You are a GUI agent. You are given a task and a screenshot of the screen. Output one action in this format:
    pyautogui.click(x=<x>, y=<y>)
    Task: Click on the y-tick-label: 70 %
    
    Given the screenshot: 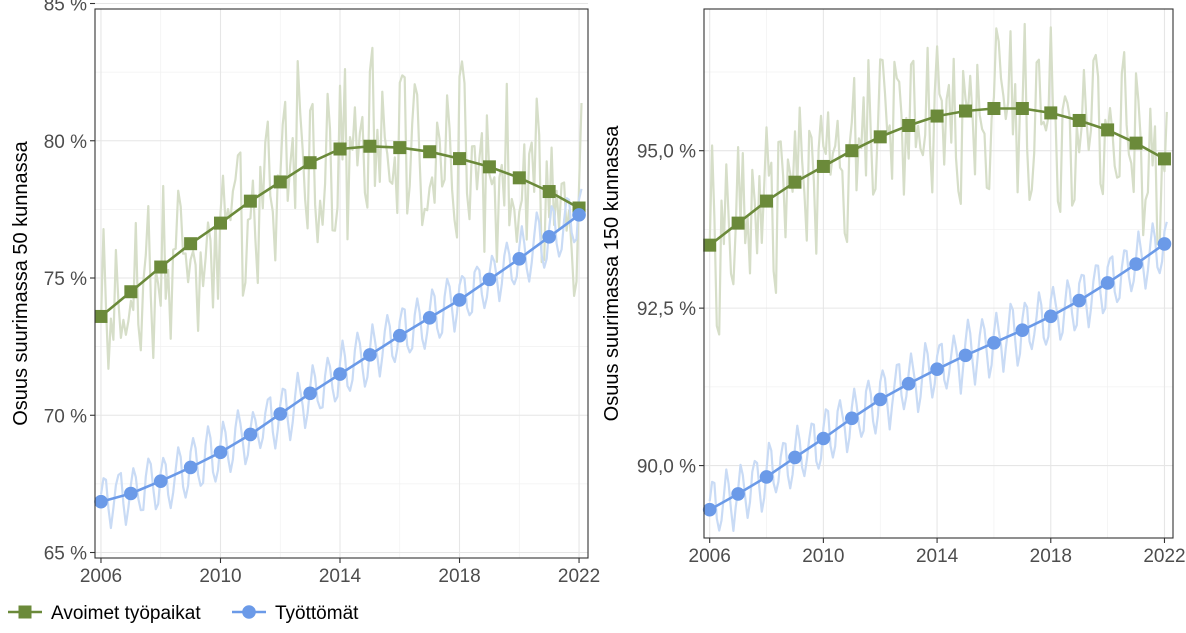 What is the action you would take?
    pyautogui.click(x=65, y=416)
    